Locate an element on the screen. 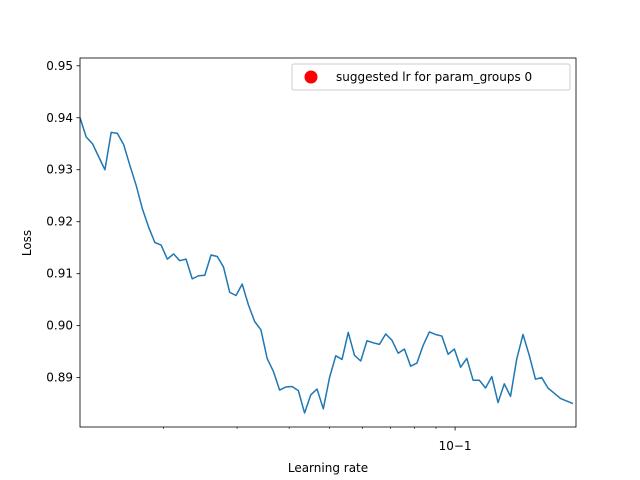 The height and width of the screenshot is (480, 640). y-tick-label: 0.94 is located at coordinates (59, 118).